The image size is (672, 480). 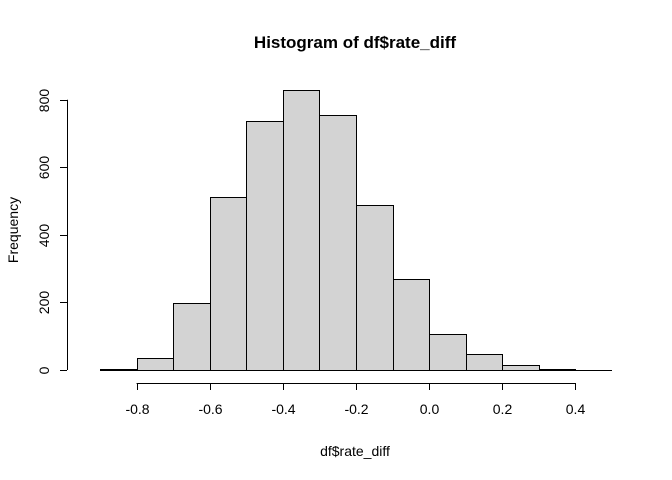 I want to click on x-tick-label: -0.6, so click(x=210, y=409).